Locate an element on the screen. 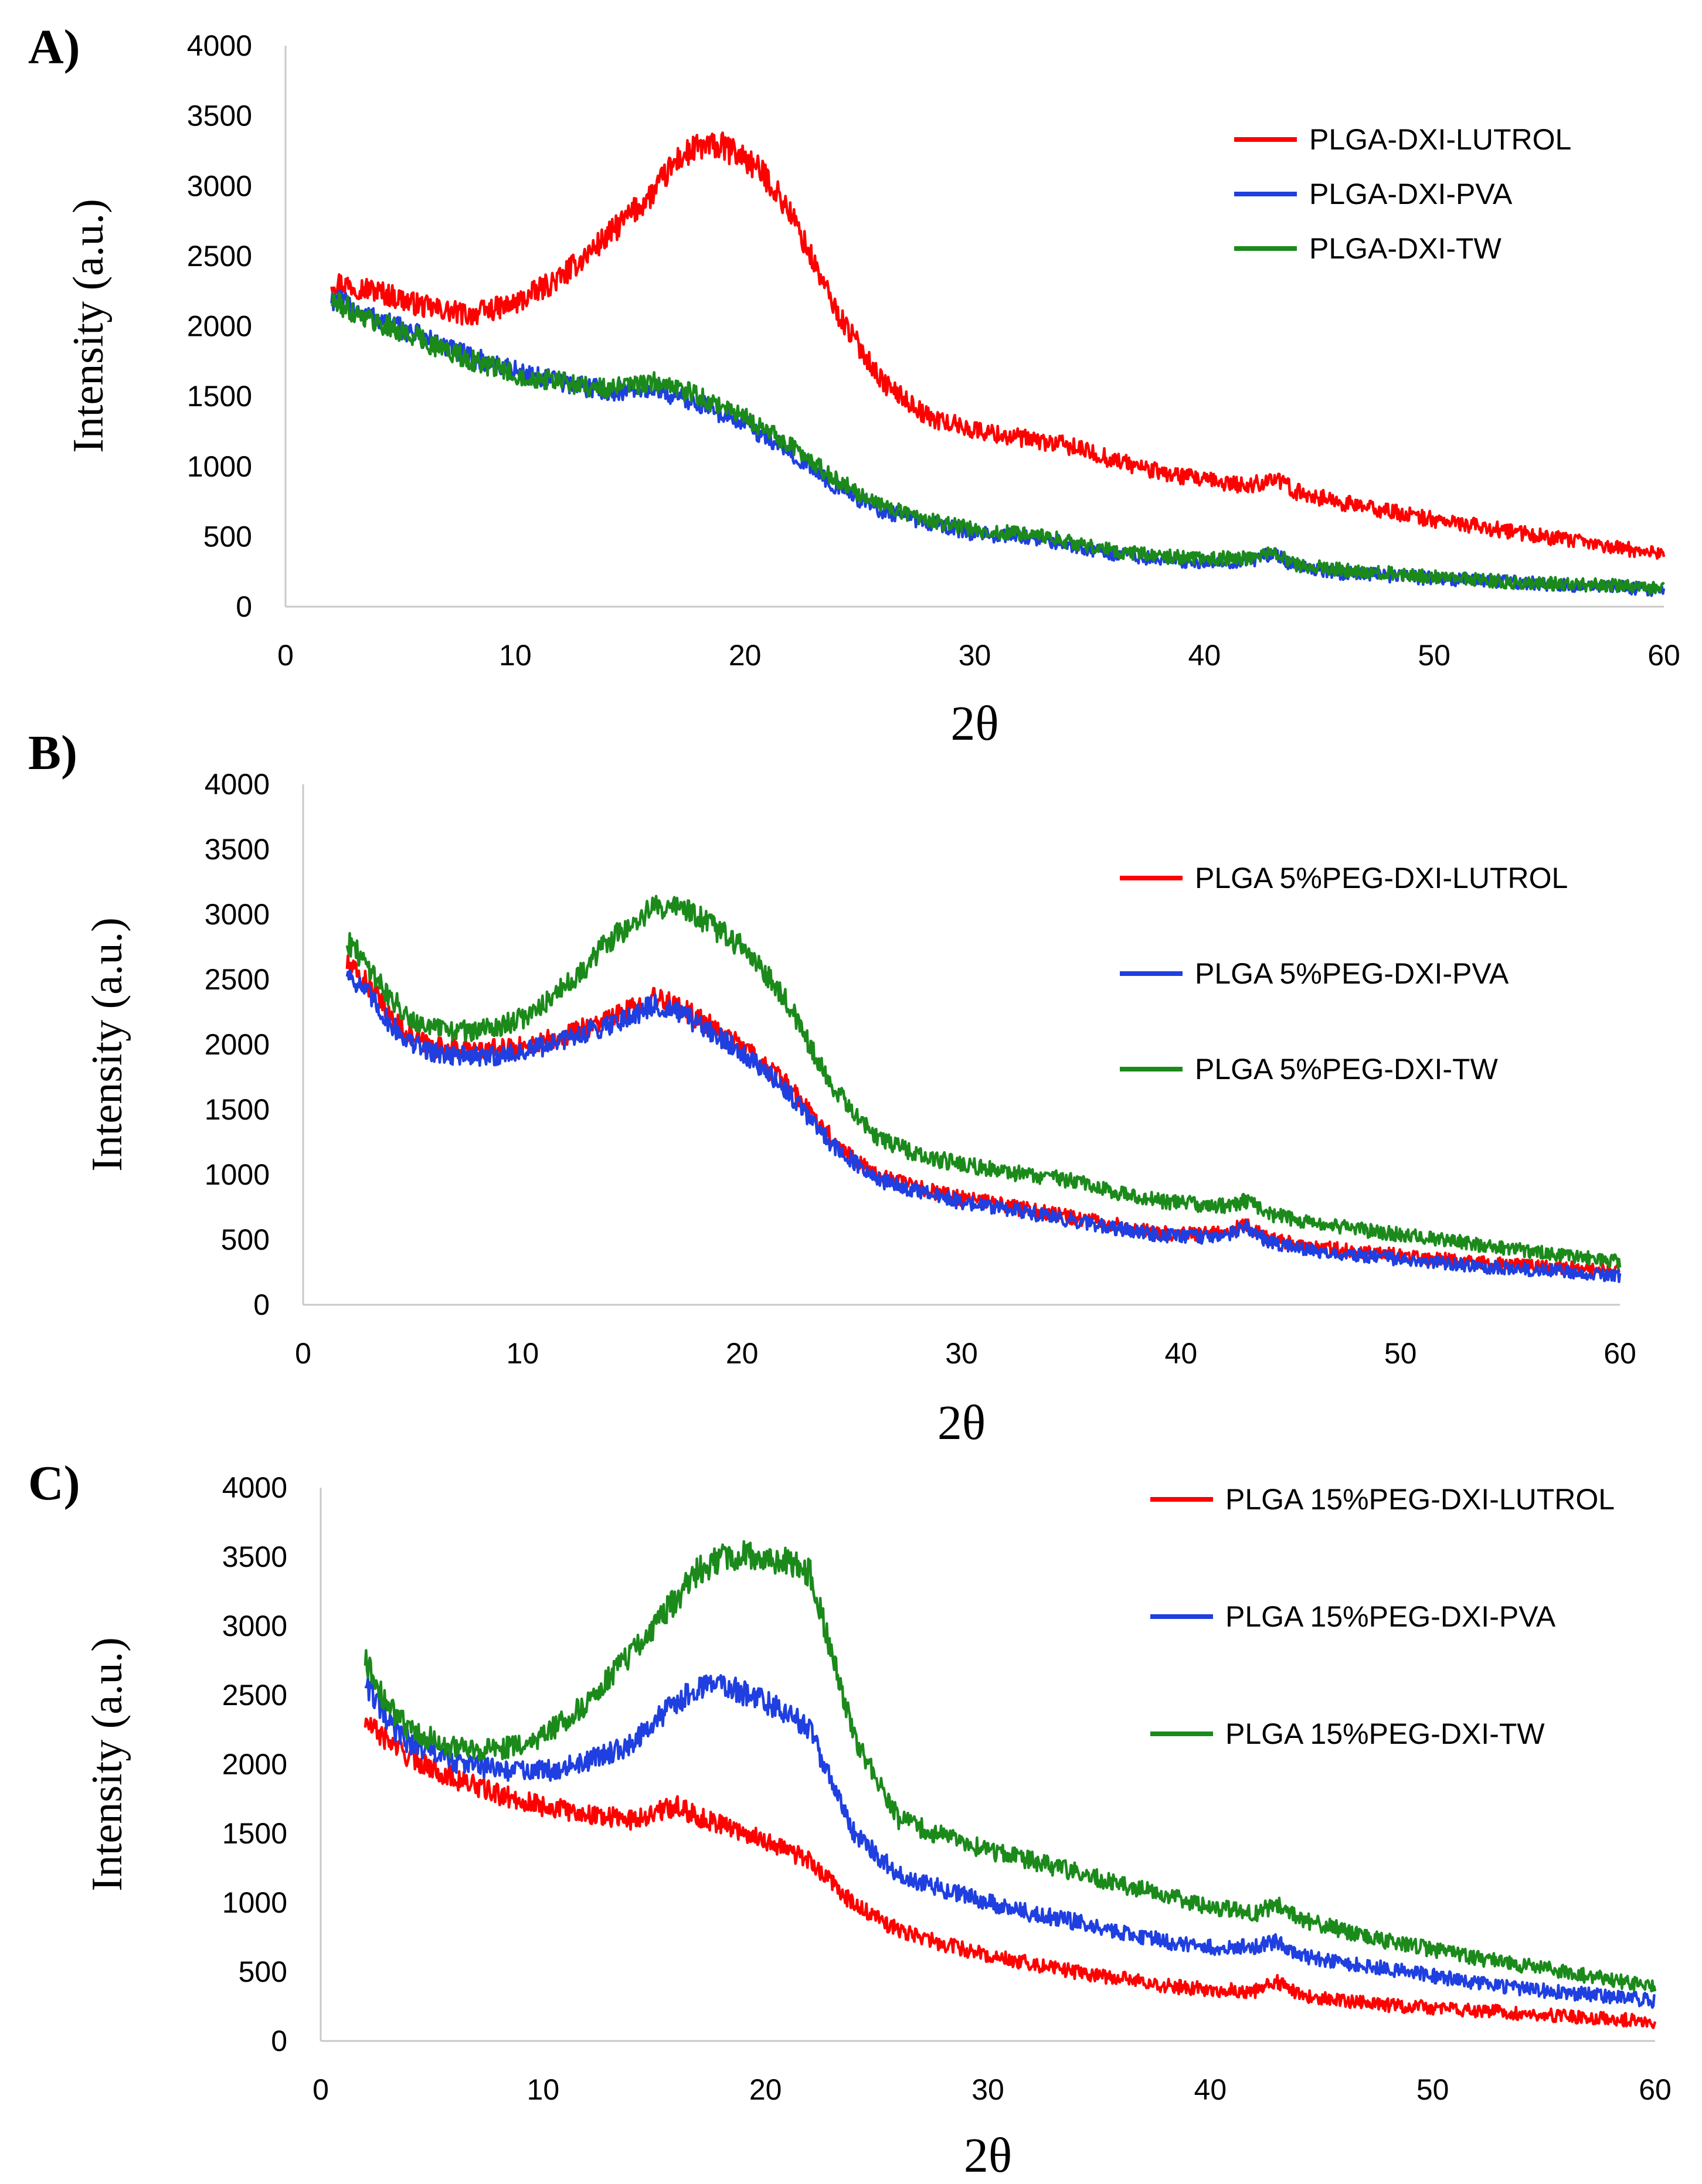  legend-label: PLGA 15%PEG-DXI-PVA is located at coordinates (1391, 1616).